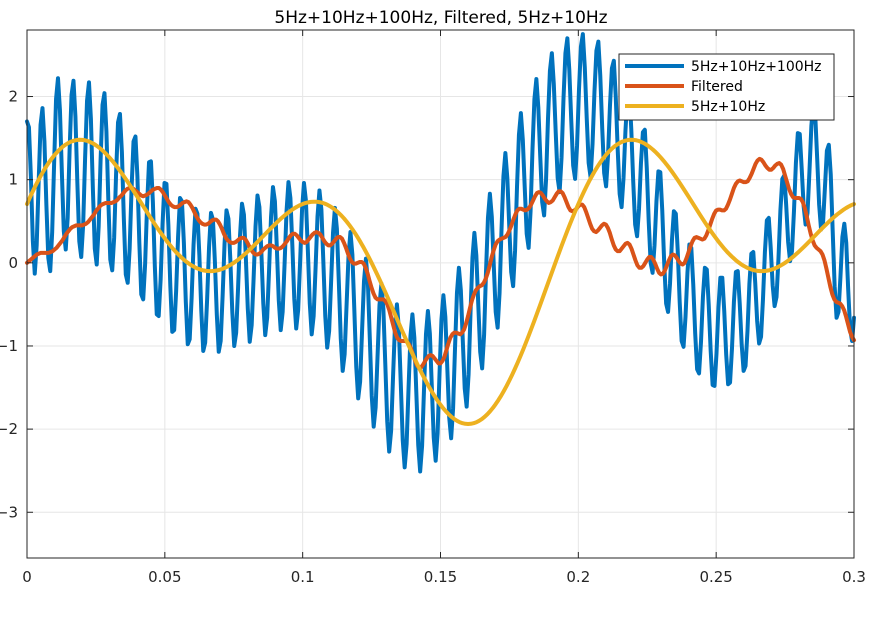 The width and height of the screenshot is (875, 617). What do you see at coordinates (9, 346) in the screenshot?
I see `y-tick-label: −1` at bounding box center [9, 346].